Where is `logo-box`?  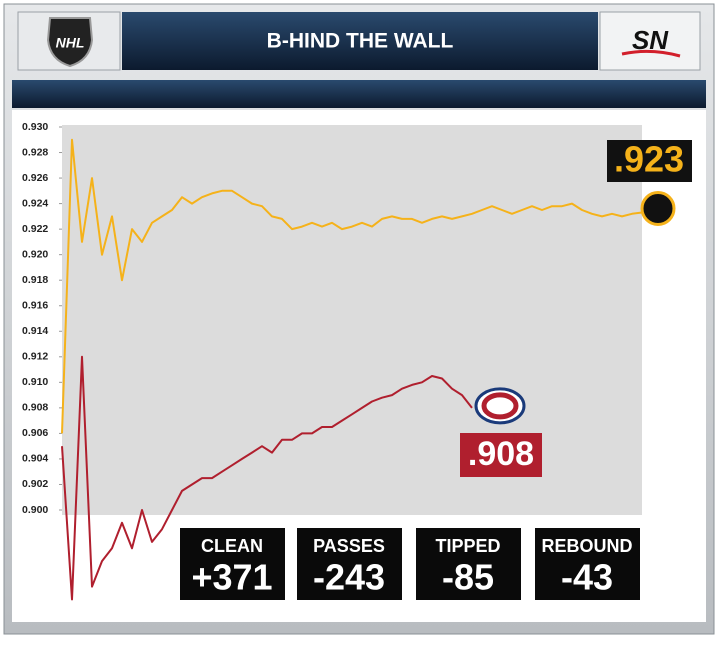
logo-box is located at coordinates (650, 41).